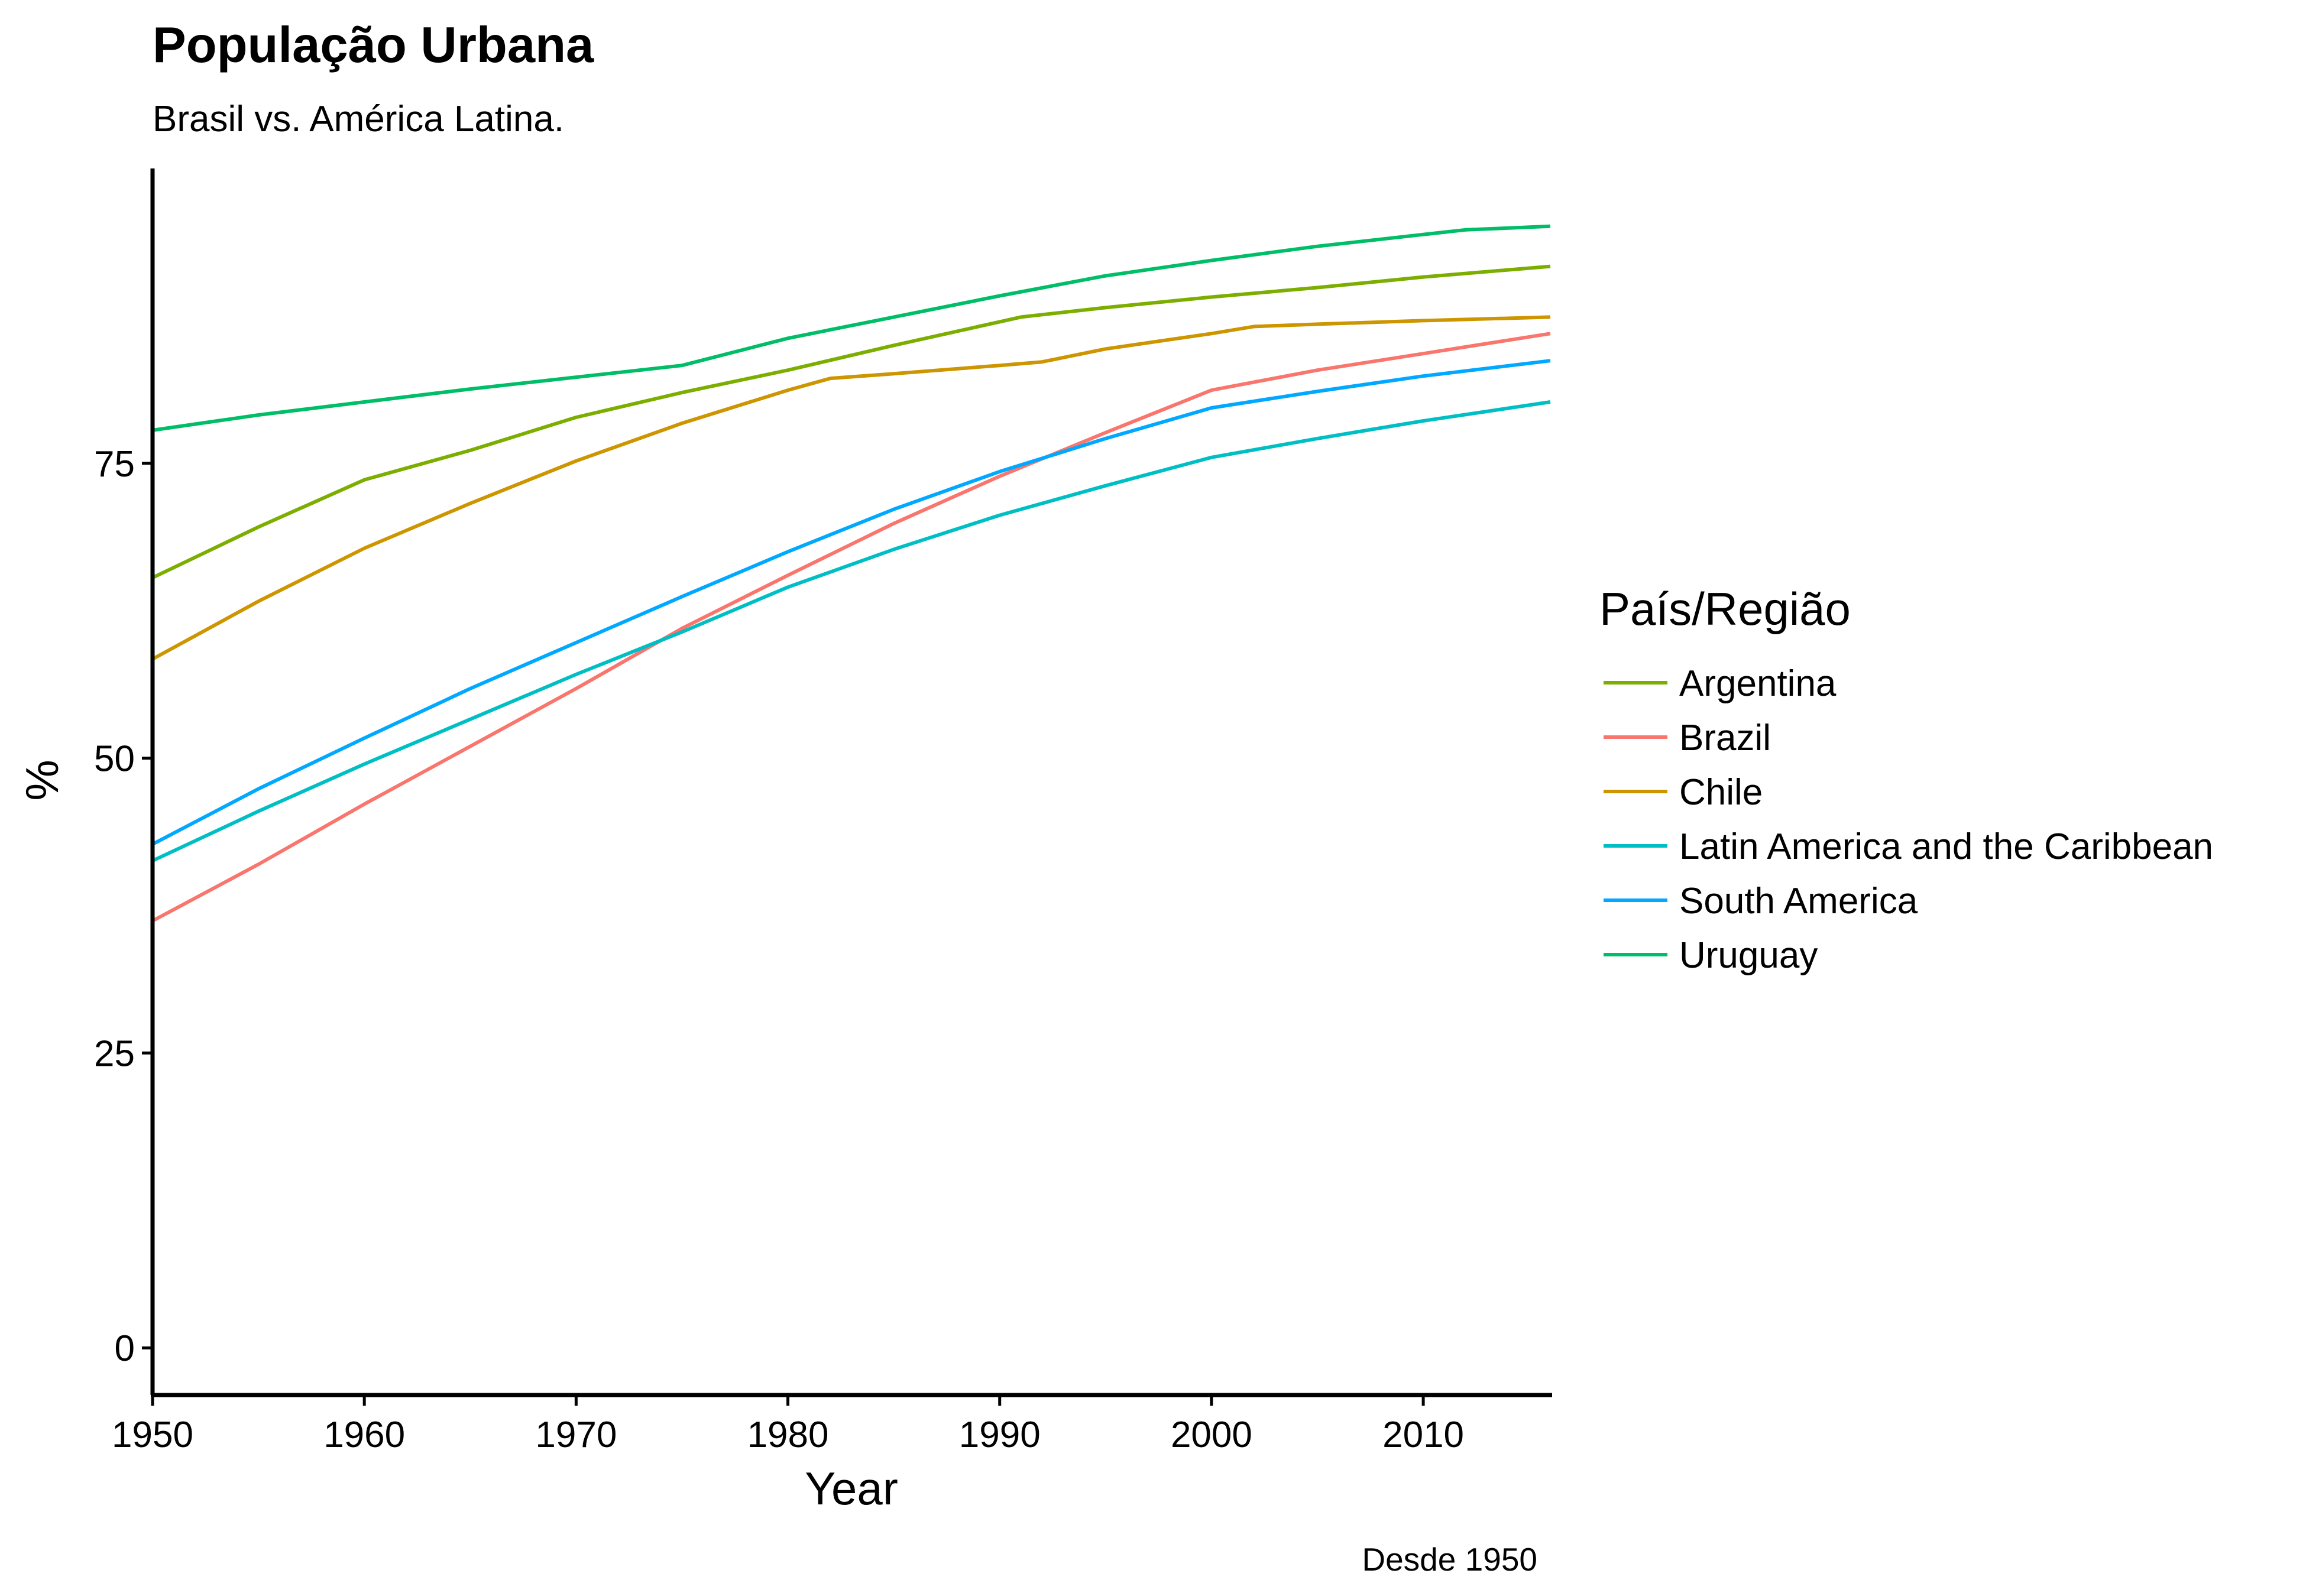 The image size is (2306, 1596). Describe the element at coordinates (576, 1435) in the screenshot. I see `x-tick-label: 1970` at that location.